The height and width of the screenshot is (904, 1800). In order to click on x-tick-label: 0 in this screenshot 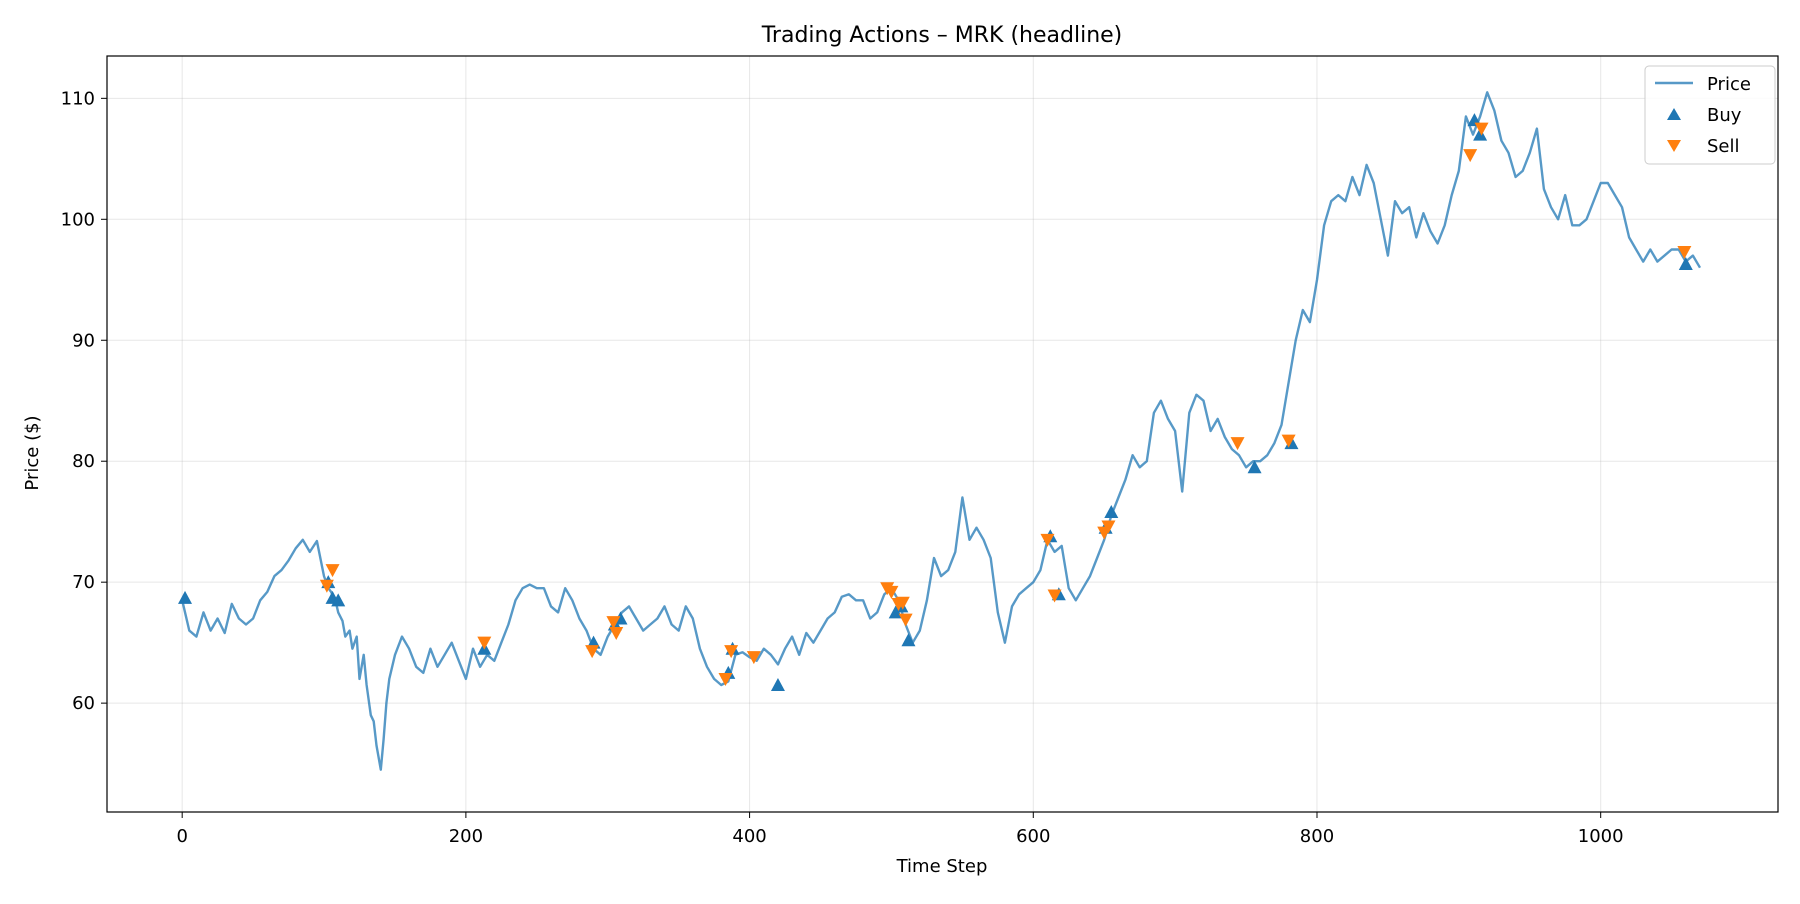, I will do `click(181, 836)`.